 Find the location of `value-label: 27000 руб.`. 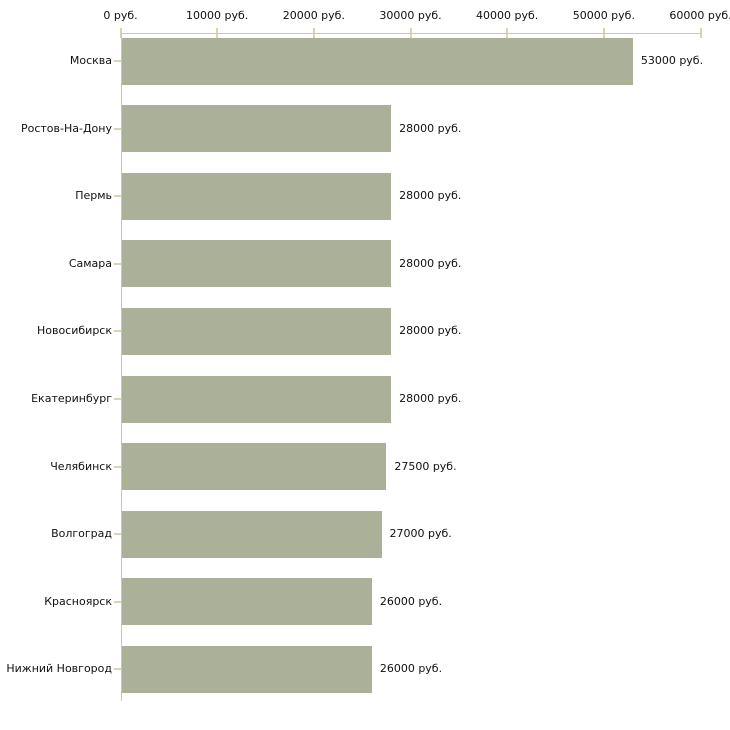

value-label: 27000 руб. is located at coordinates (420, 534).